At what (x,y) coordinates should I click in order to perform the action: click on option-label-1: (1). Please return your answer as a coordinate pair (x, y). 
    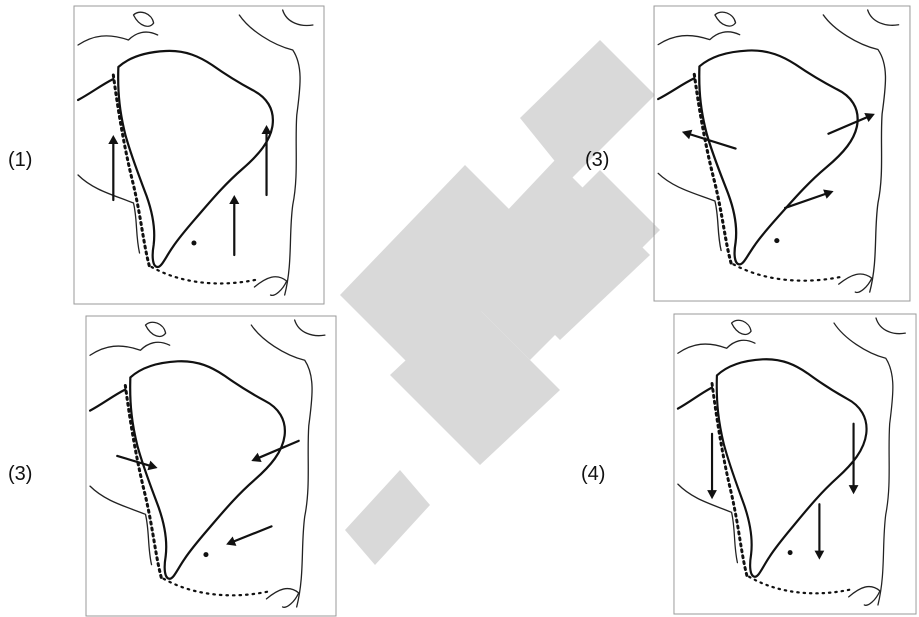
    Looking at the image, I should click on (20, 160).